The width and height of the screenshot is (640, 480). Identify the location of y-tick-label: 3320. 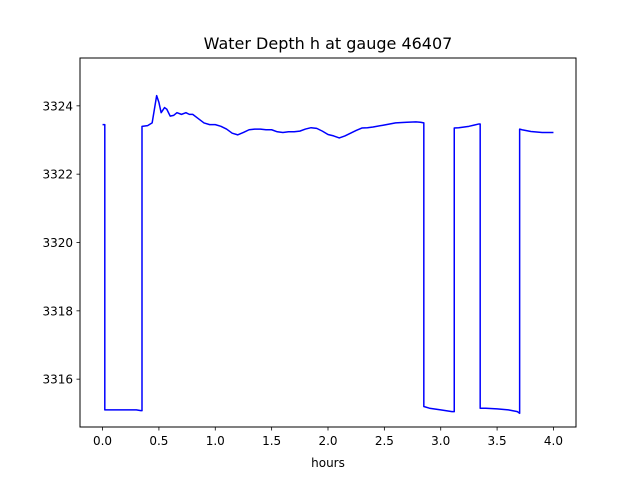
(57, 243).